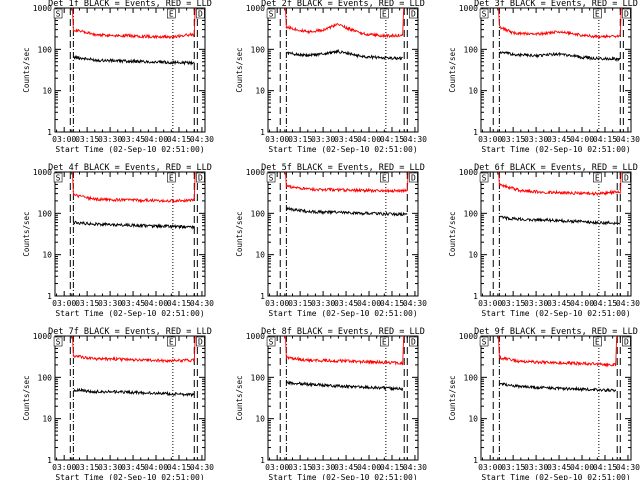  Describe the element at coordinates (58, 178) in the screenshot. I see `marker-letter: S` at that location.